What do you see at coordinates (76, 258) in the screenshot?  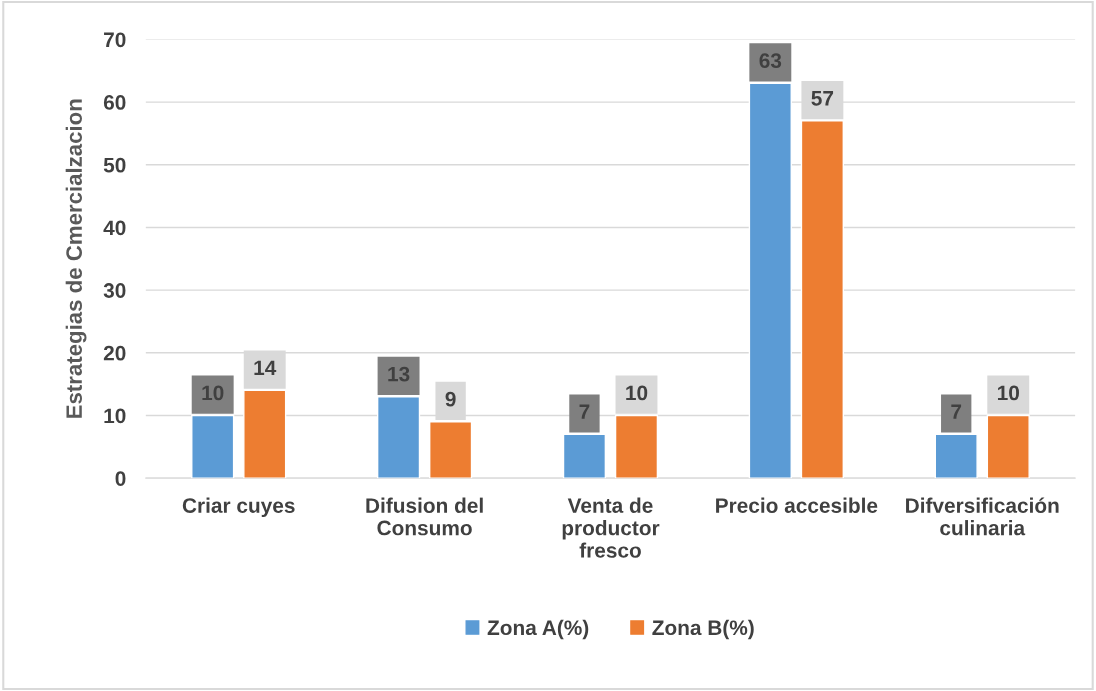 I see `y-axis-title: Estrategias de Cmercialzacion` at bounding box center [76, 258].